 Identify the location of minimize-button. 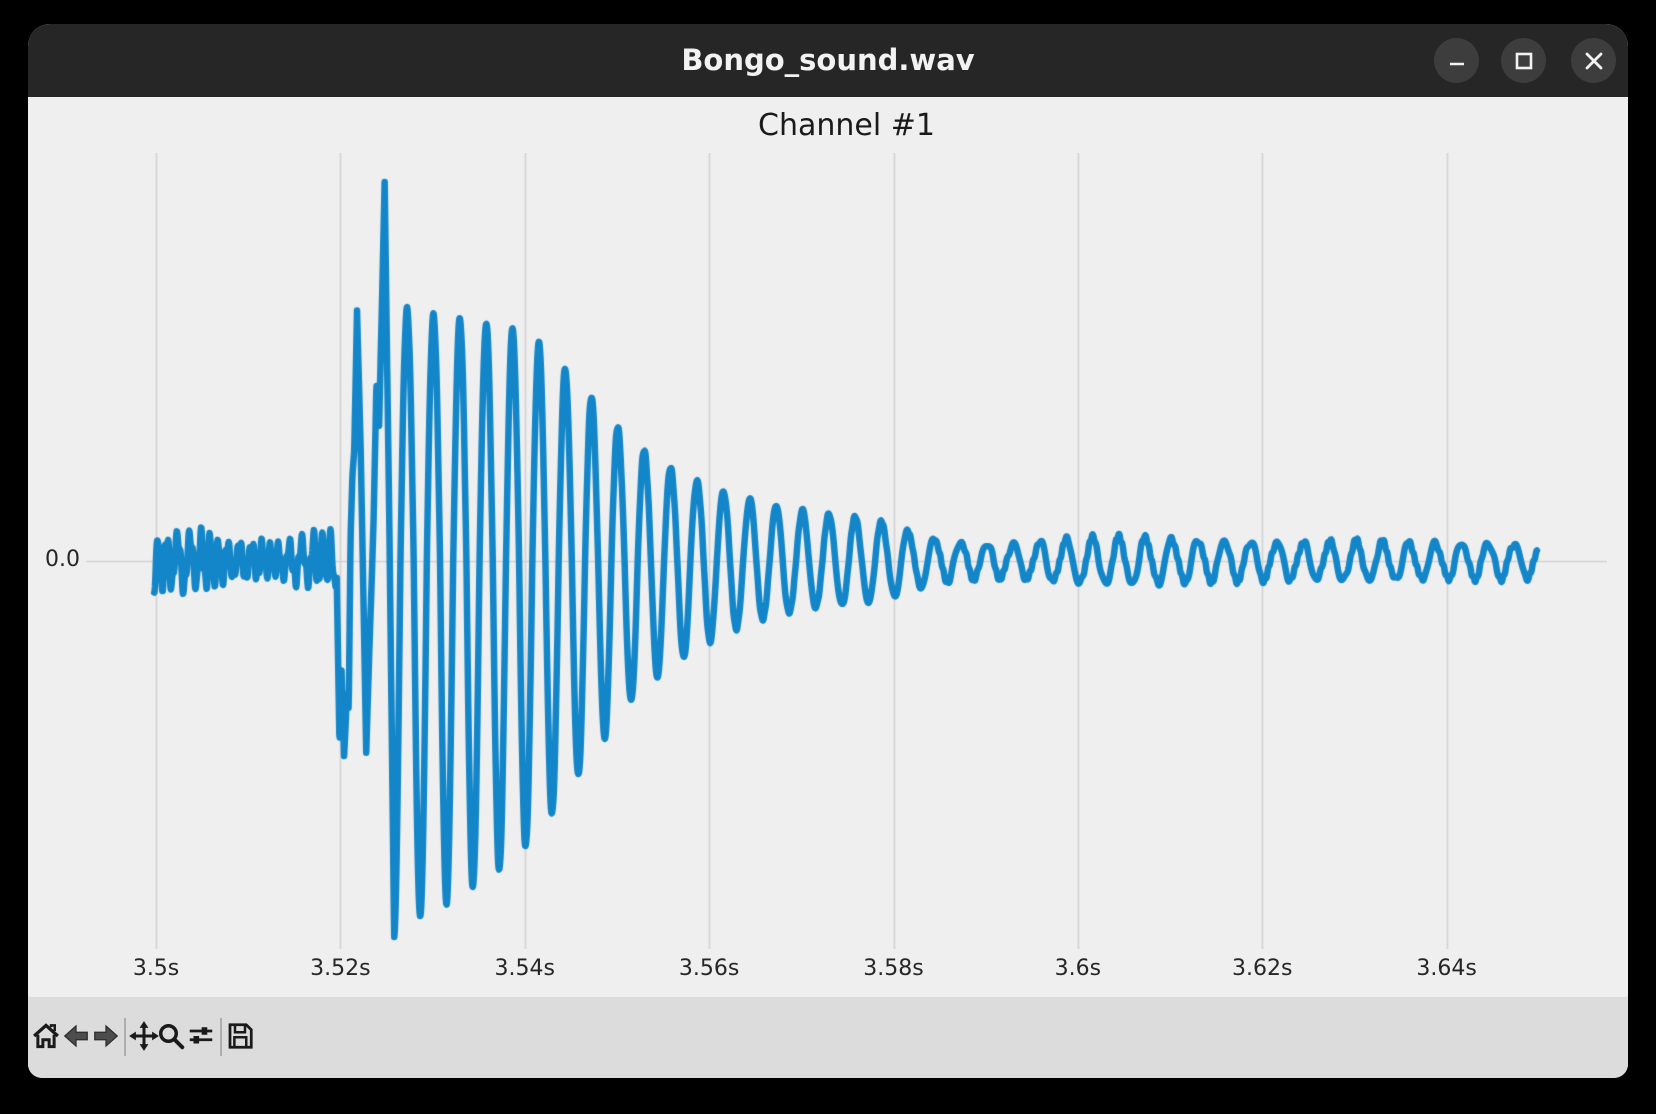
(1456, 60).